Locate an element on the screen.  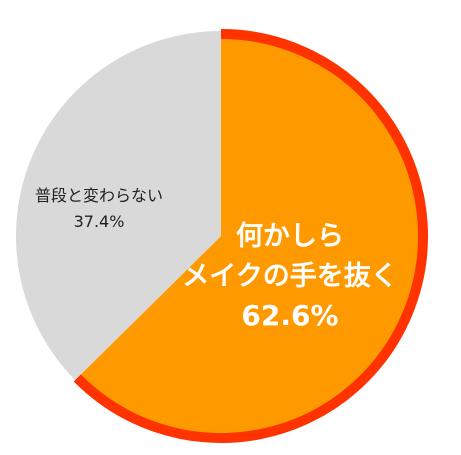
pie-slice-1-label-line-1: 何かしら is located at coordinates (290, 236).